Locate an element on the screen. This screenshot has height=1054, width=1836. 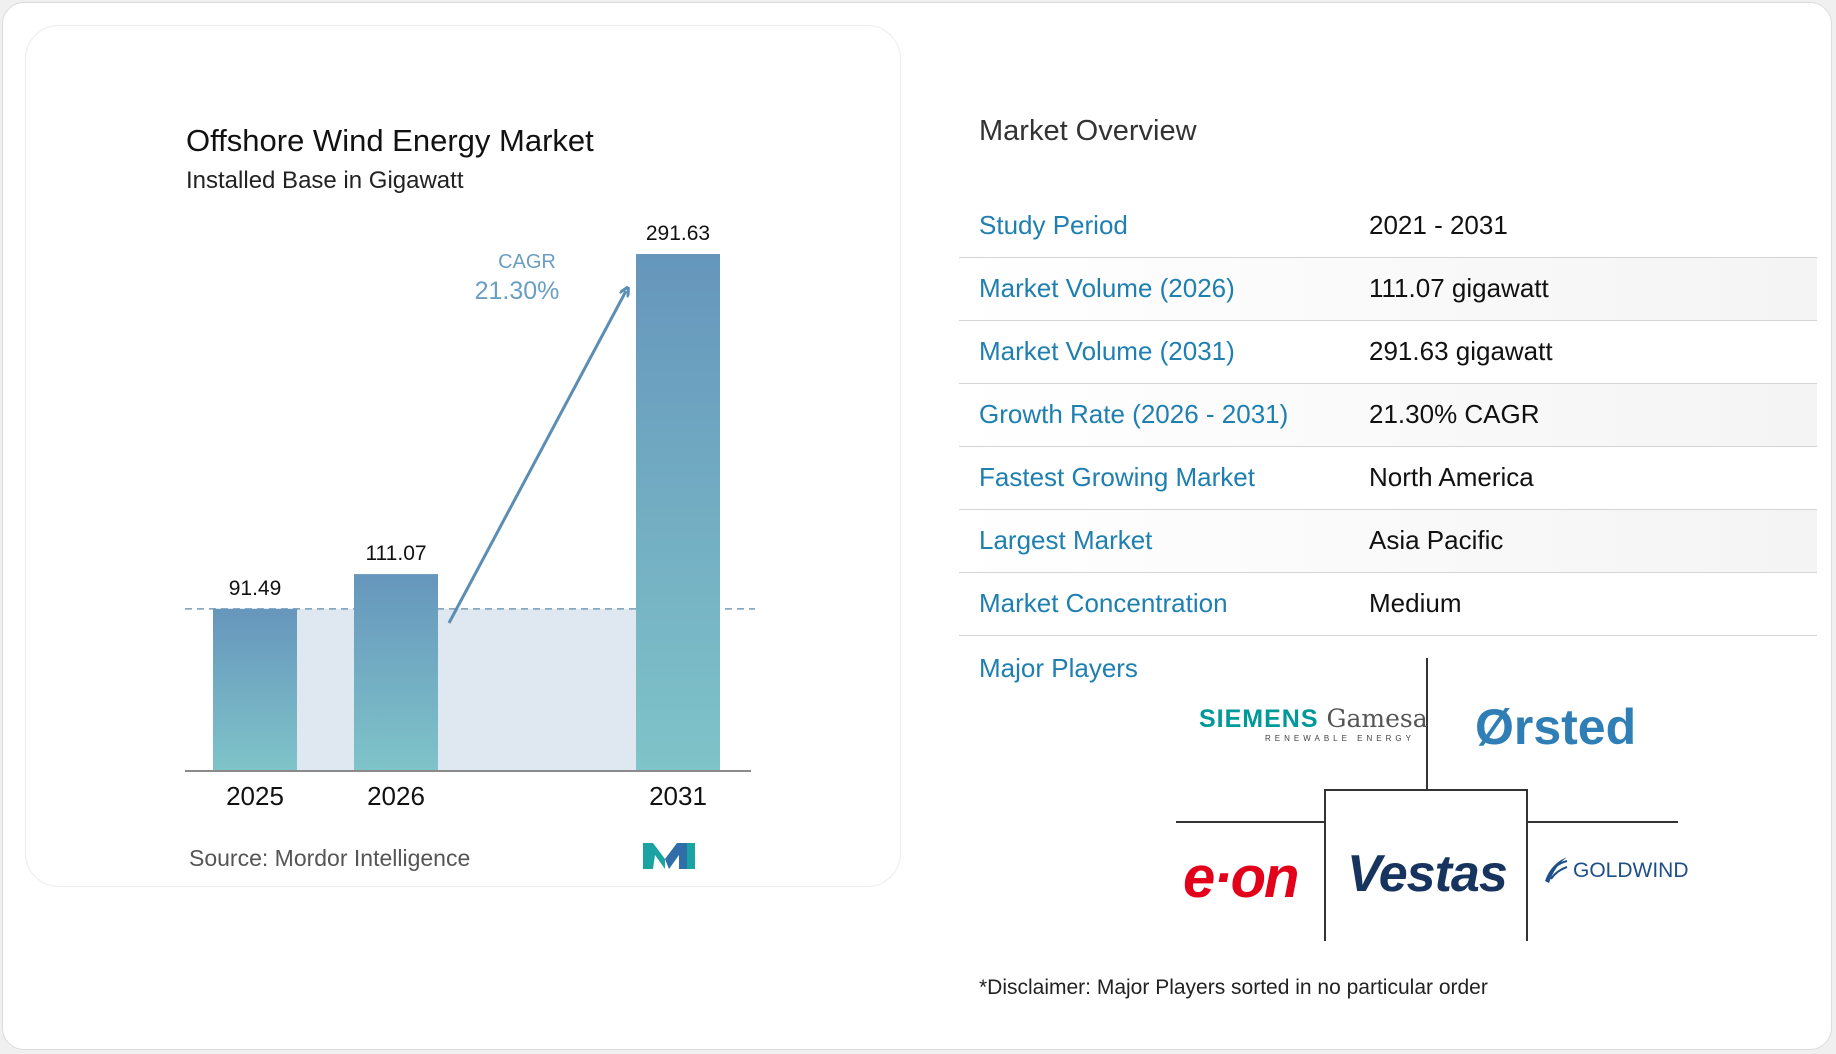
siemens-gamesa-subtitle: RENEWABLE ENERGY is located at coordinates (1340, 738).